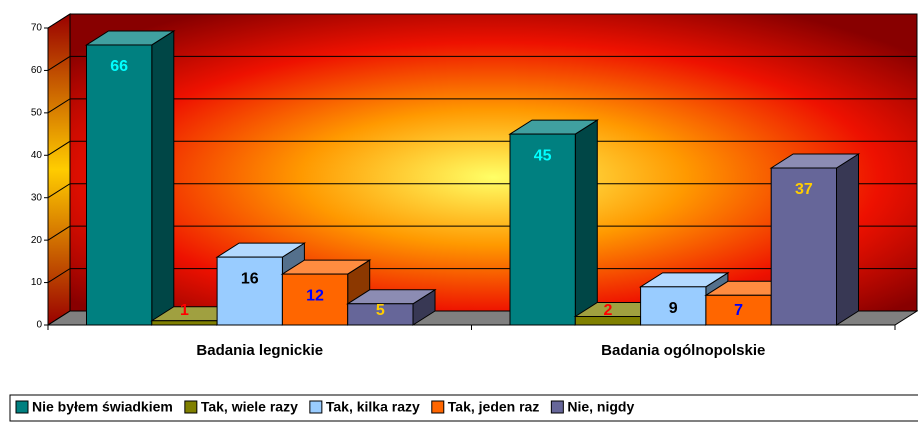 The width and height of the screenshot is (918, 425). I want to click on value-label: 16, so click(250, 278).